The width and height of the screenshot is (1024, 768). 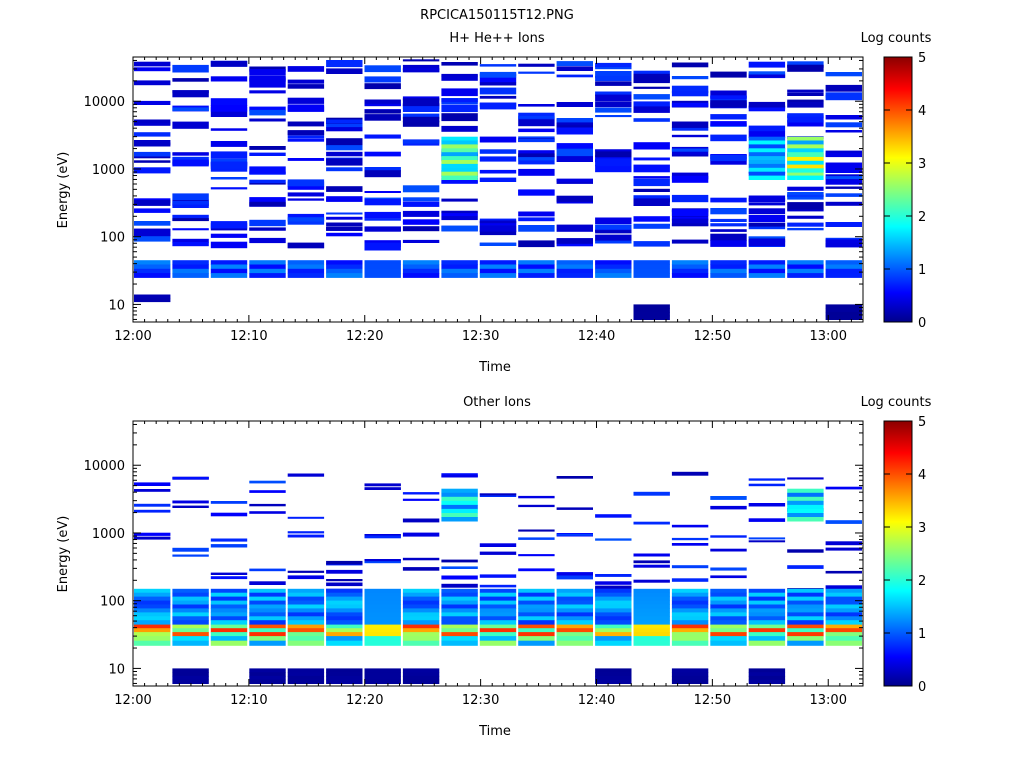 I want to click on x-tick-label: 12:50, so click(x=712, y=700).